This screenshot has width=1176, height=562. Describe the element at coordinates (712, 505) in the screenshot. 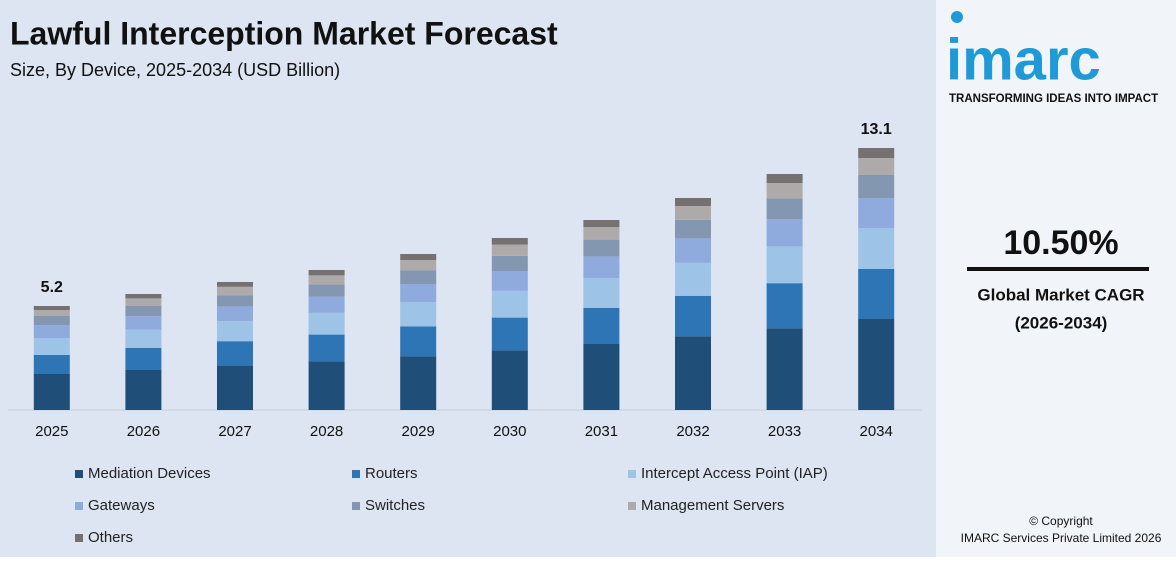

I see `legend-label: Management Servers` at that location.